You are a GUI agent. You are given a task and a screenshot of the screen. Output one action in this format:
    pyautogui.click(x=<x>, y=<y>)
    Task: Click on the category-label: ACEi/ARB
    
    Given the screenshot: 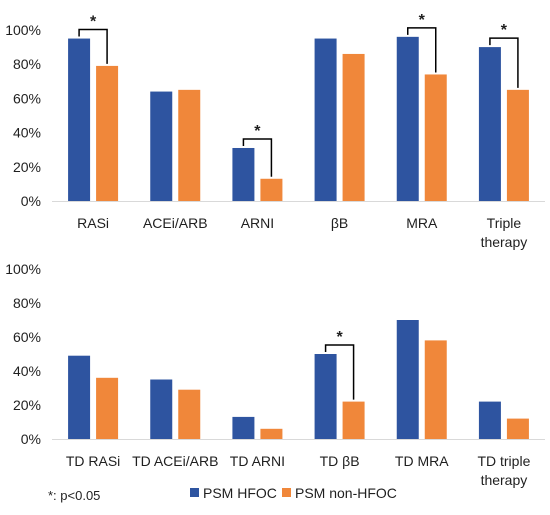 What is the action you would take?
    pyautogui.click(x=175, y=223)
    